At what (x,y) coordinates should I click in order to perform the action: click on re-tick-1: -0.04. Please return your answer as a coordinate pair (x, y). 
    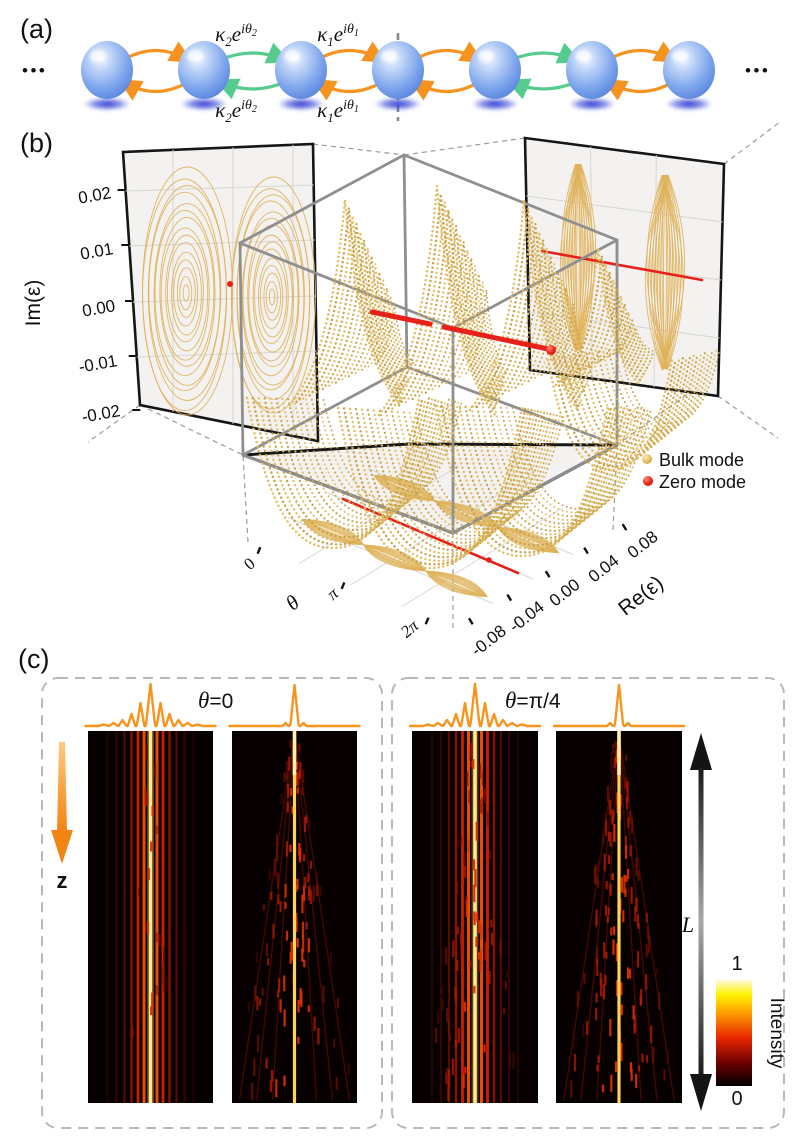
    Looking at the image, I should click on (526, 616).